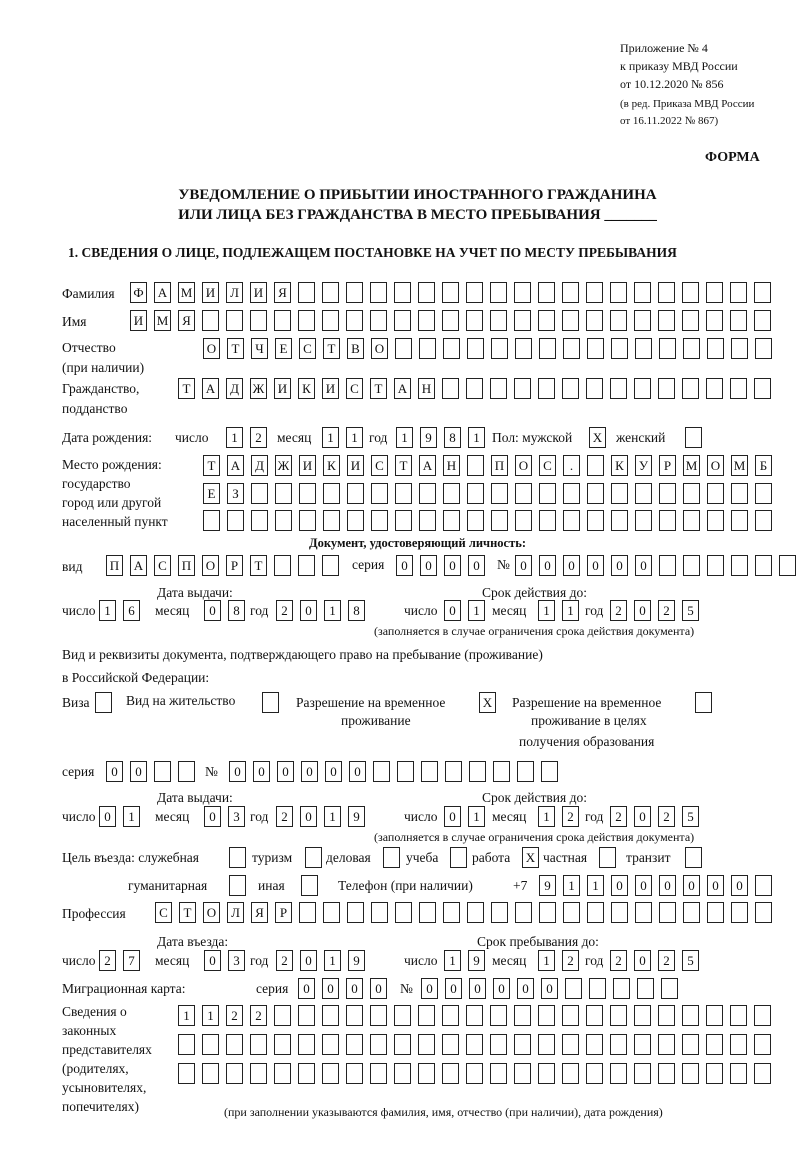  Describe the element at coordinates (138, 292) in the screenshot. I see `char-box: Ф` at that location.